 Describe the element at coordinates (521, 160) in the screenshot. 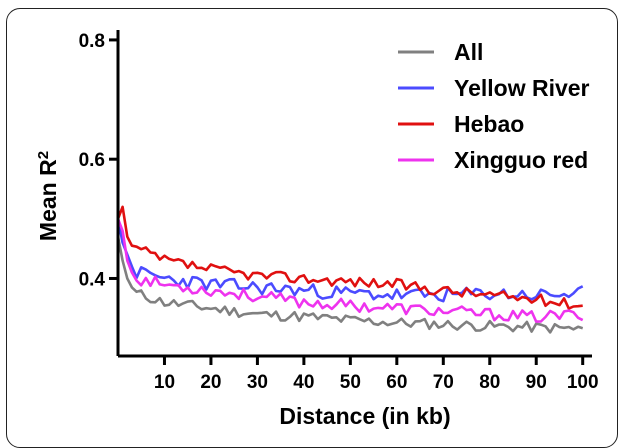

I see `legend-label: Xingguo red` at that location.